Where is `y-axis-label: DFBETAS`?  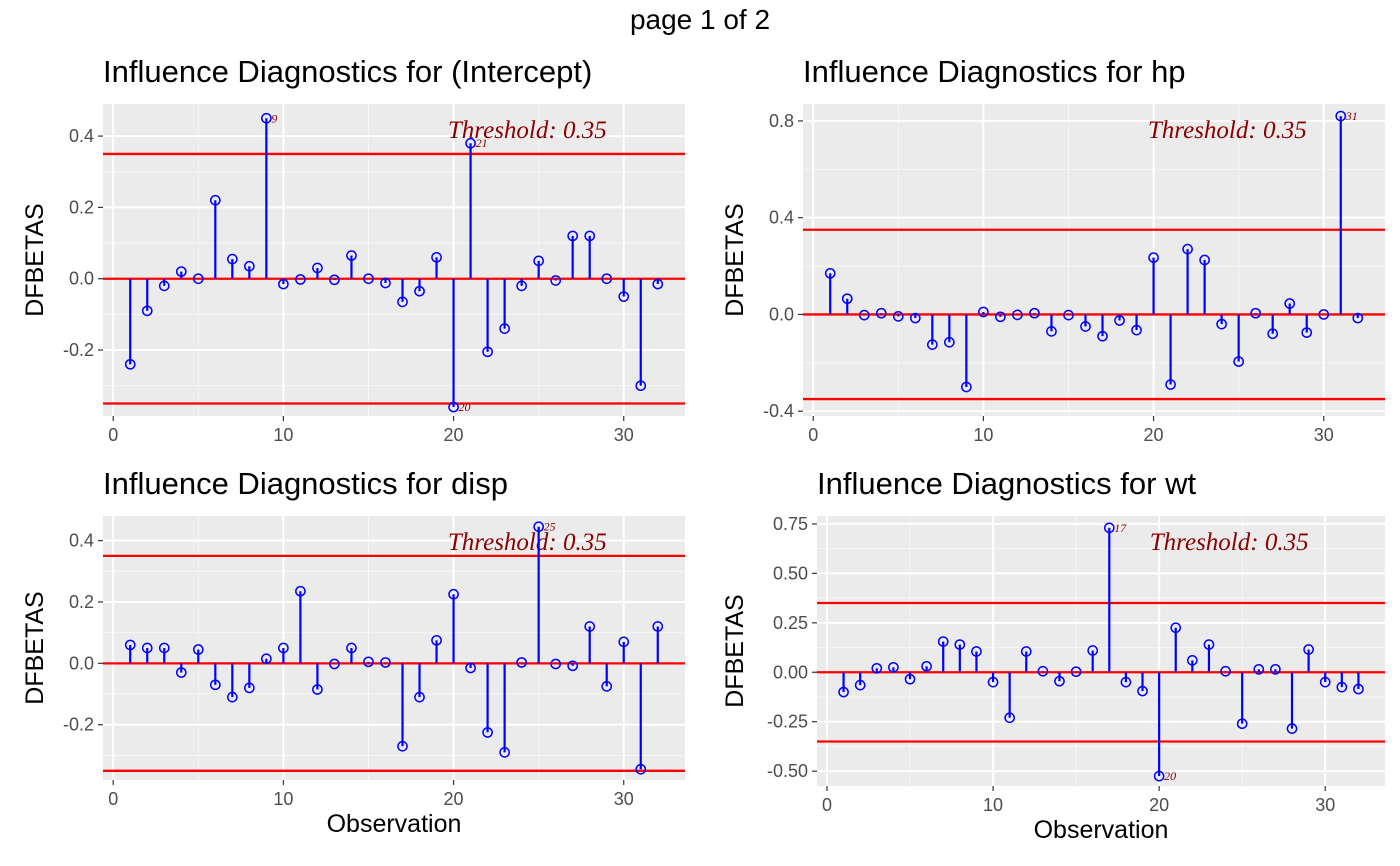
y-axis-label: DFBETAS is located at coordinates (735, 259).